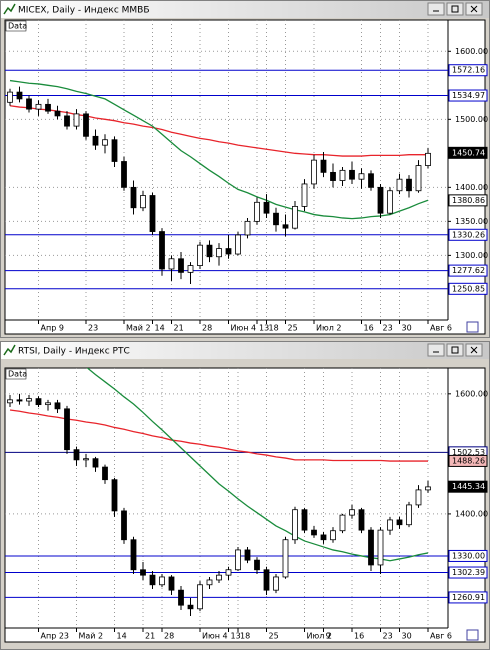 This screenshot has height=650, width=490. I want to click on level-label: 1534.97, so click(468, 95).